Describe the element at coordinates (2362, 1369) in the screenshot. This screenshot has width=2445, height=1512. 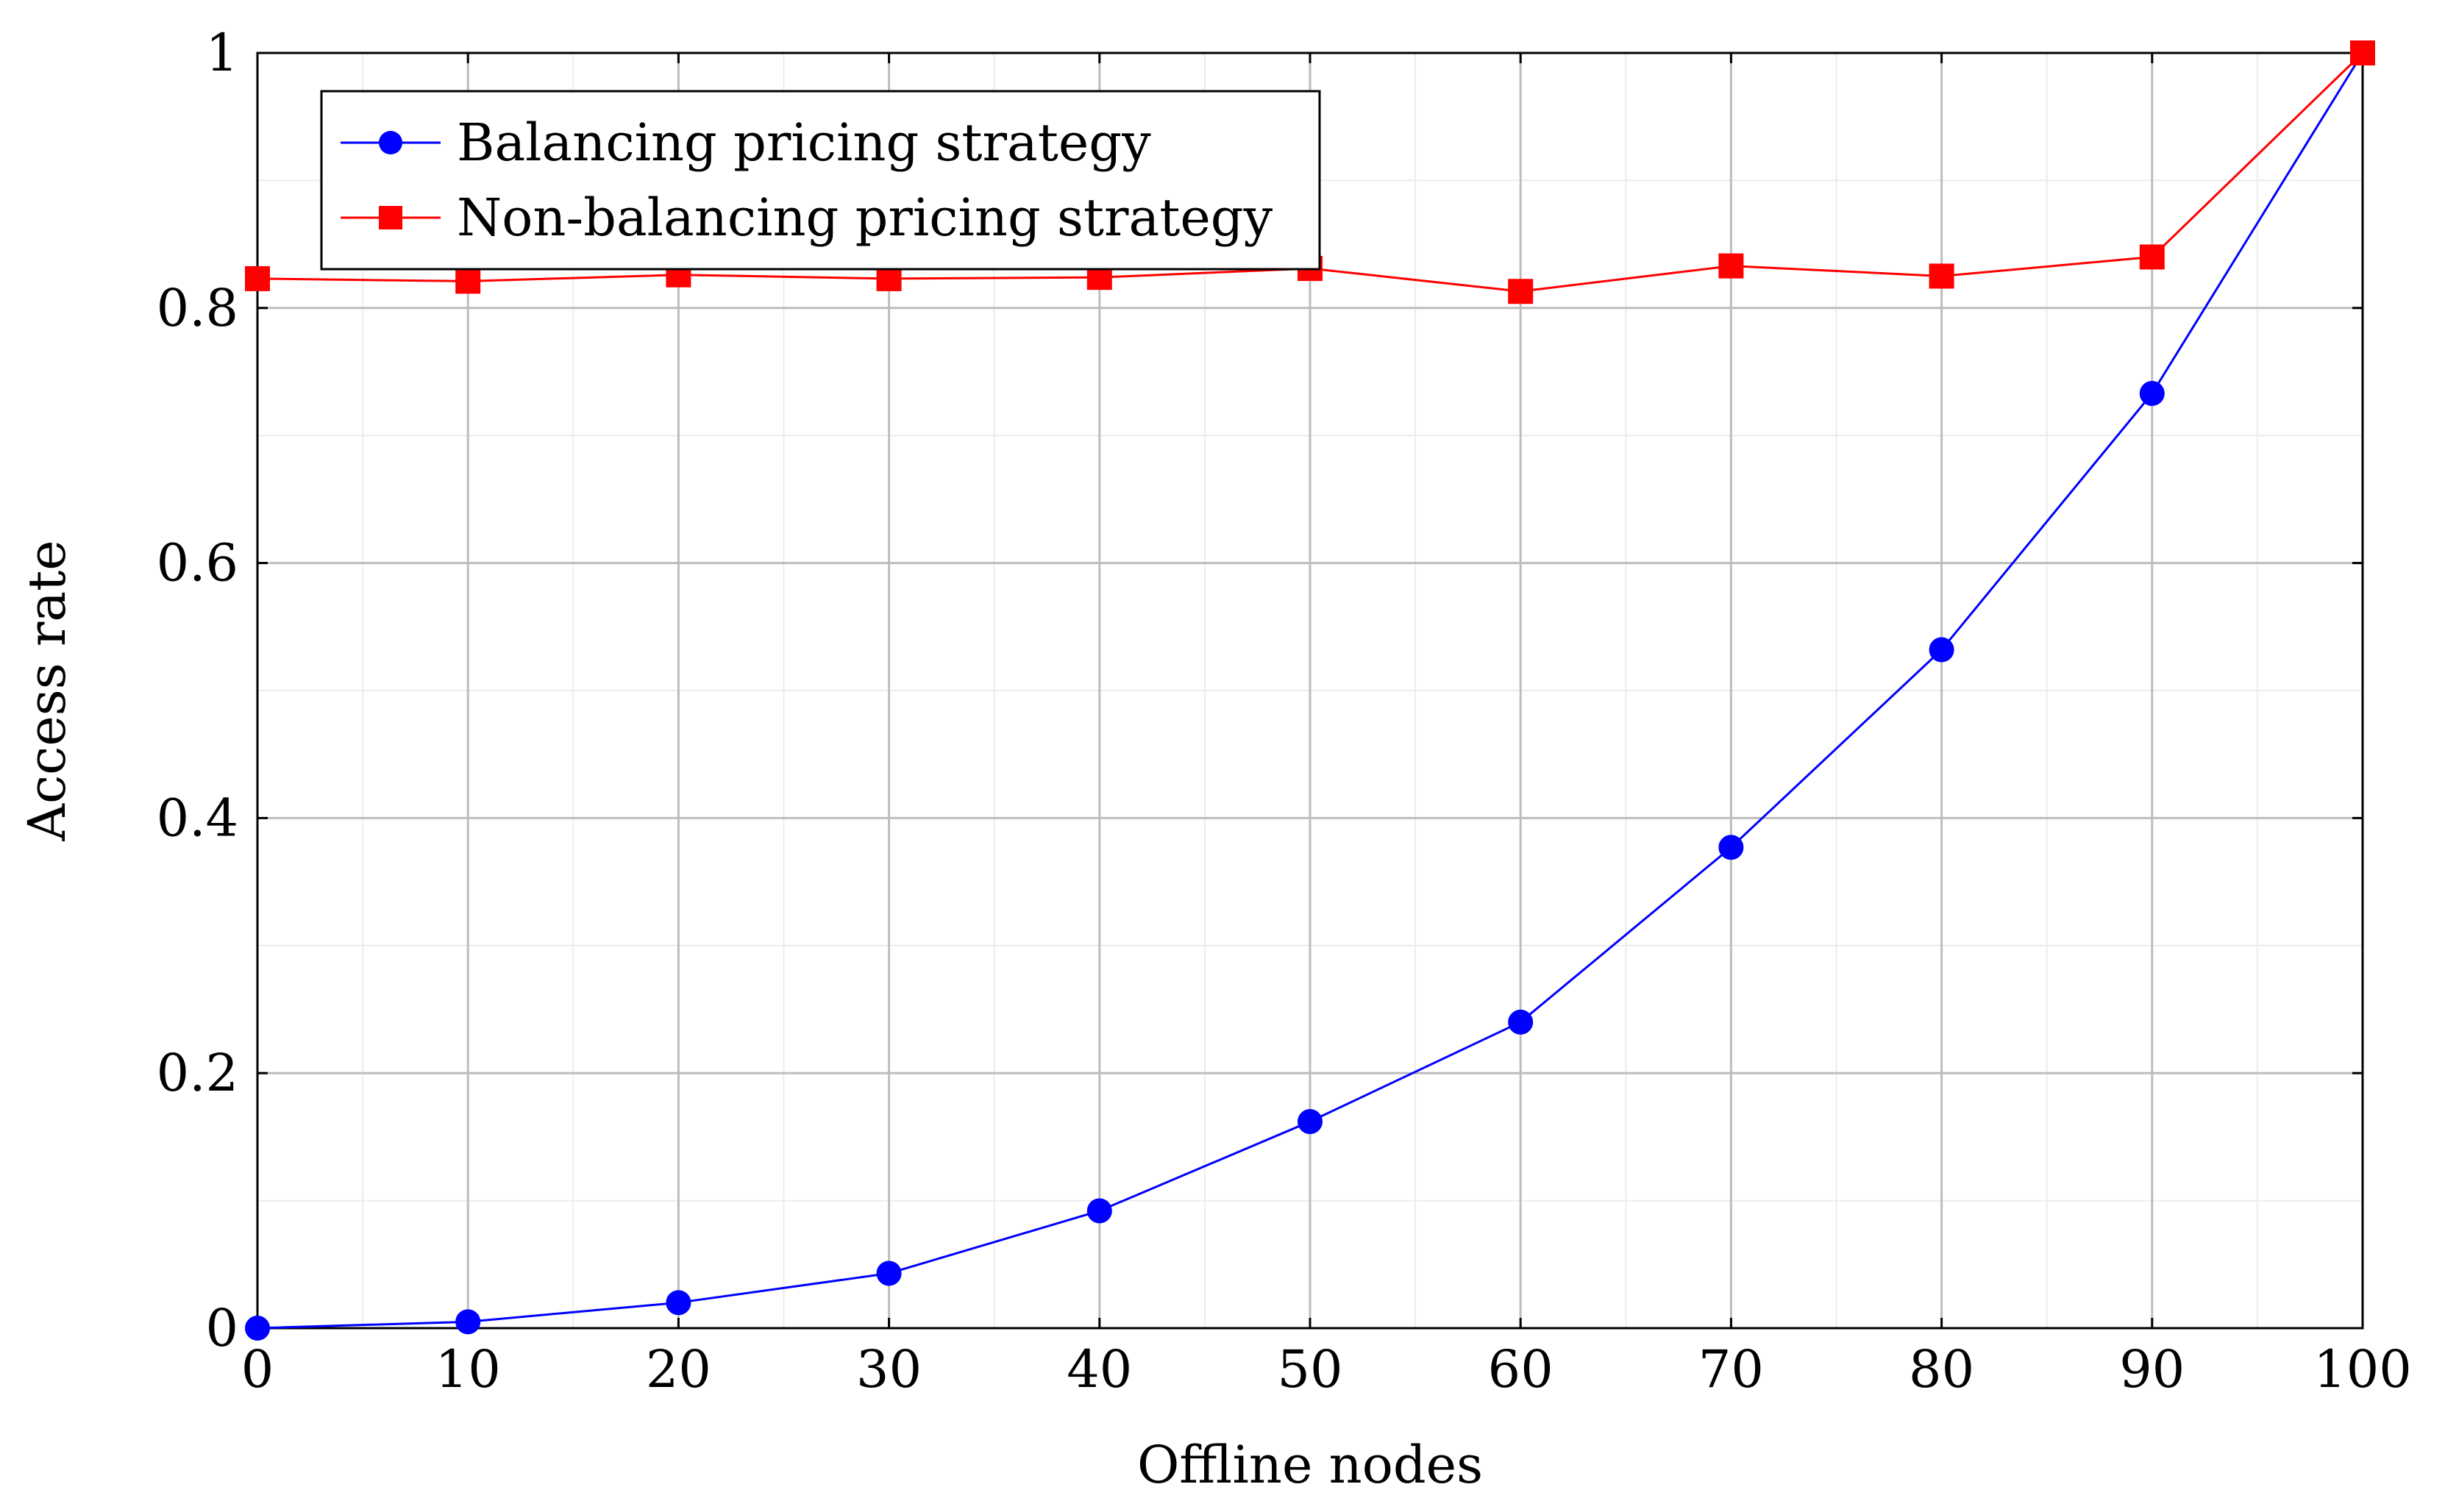
I see `x-tick-label: 100` at that location.